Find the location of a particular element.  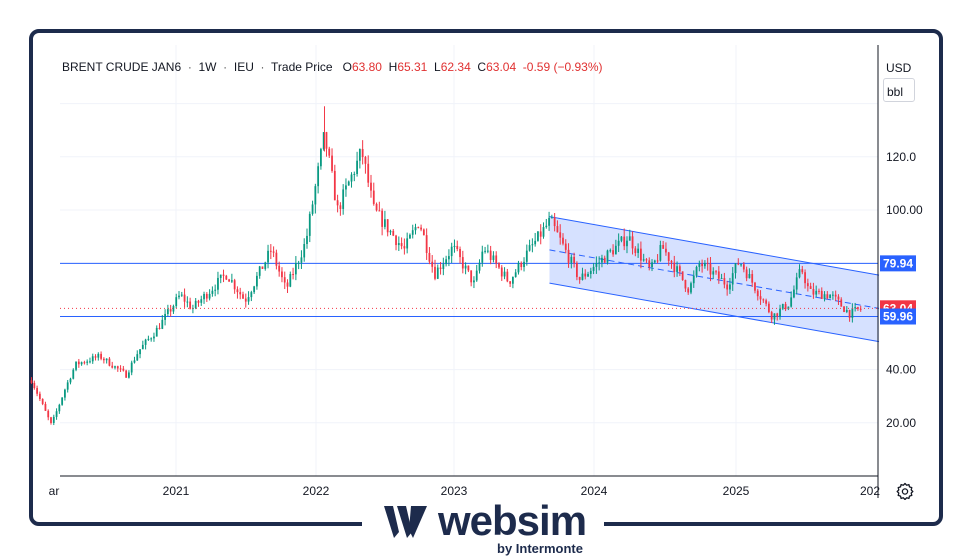

high-value: 65.31 is located at coordinates (412, 67).